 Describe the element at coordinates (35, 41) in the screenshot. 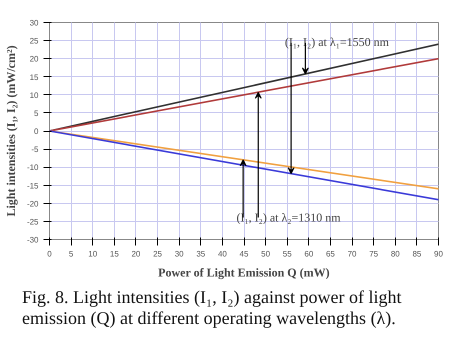

I see `y-tick-label: 25` at that location.